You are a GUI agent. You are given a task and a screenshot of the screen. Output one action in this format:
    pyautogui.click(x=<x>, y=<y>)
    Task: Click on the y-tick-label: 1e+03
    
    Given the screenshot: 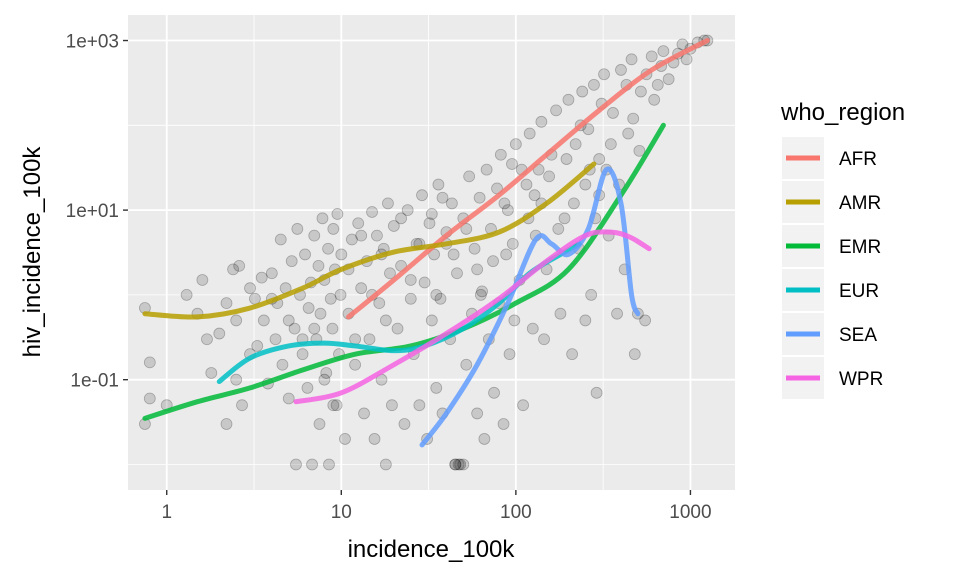 What is the action you would take?
    pyautogui.click(x=92, y=42)
    